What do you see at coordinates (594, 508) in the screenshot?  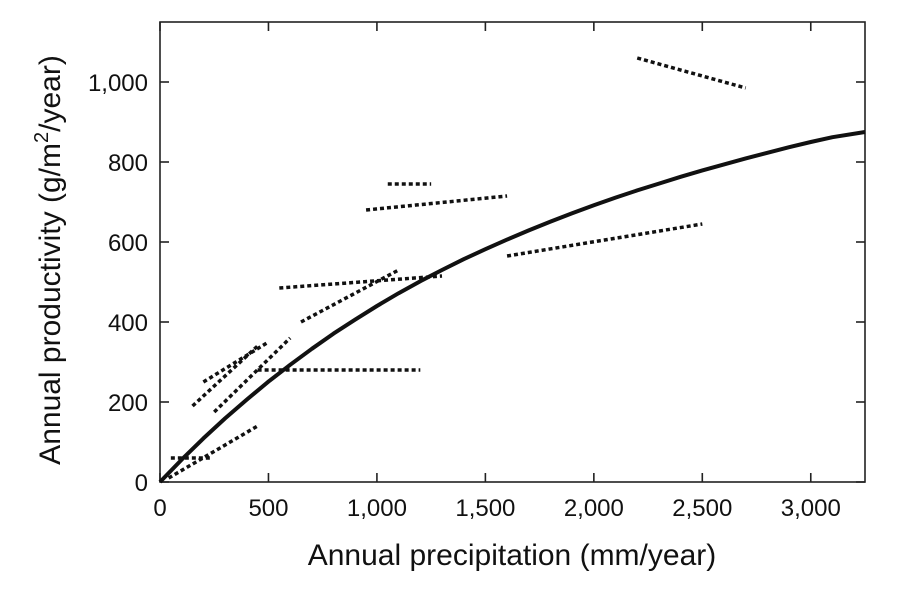 I see `x-tick-label: 2,000` at bounding box center [594, 508].